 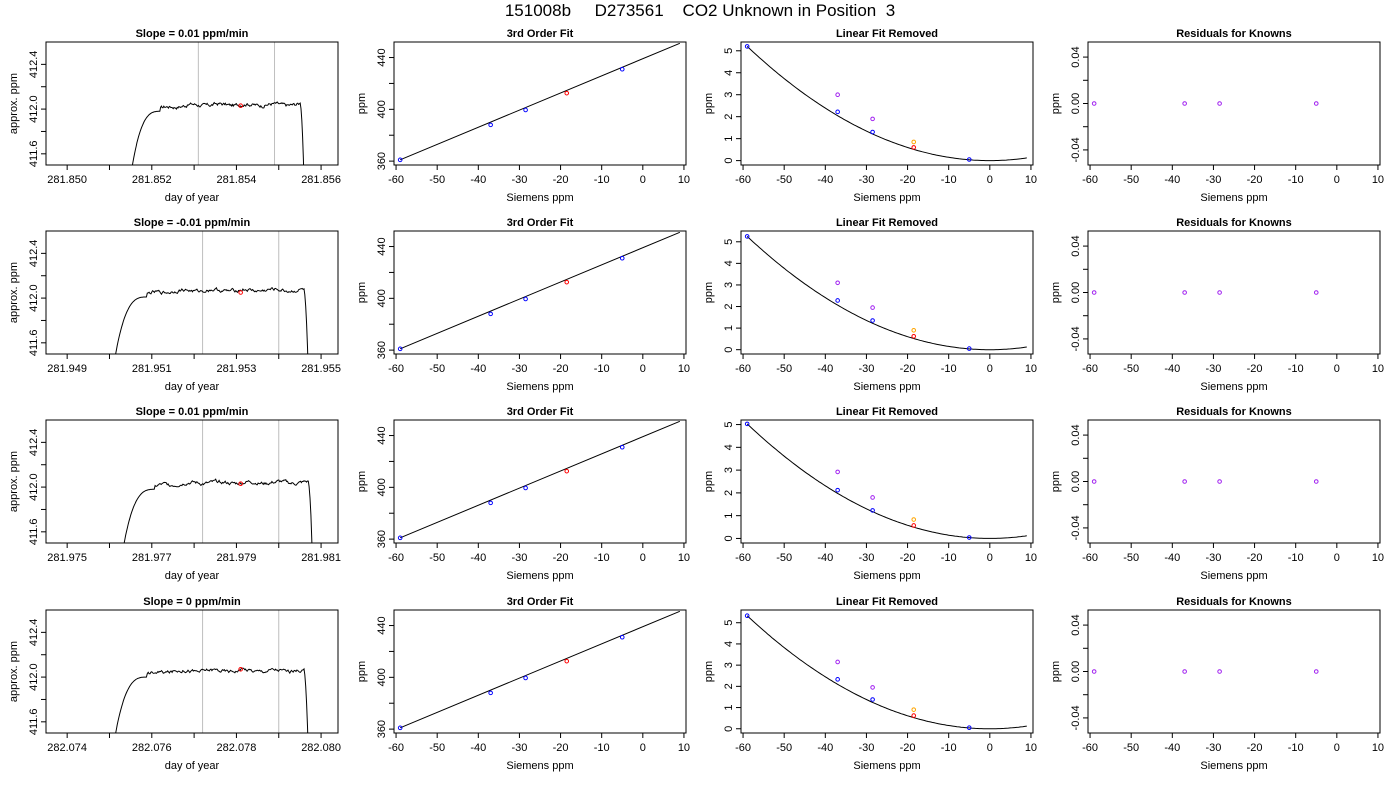 I want to click on x-tick-label: 281.975, so click(x=67, y=558).